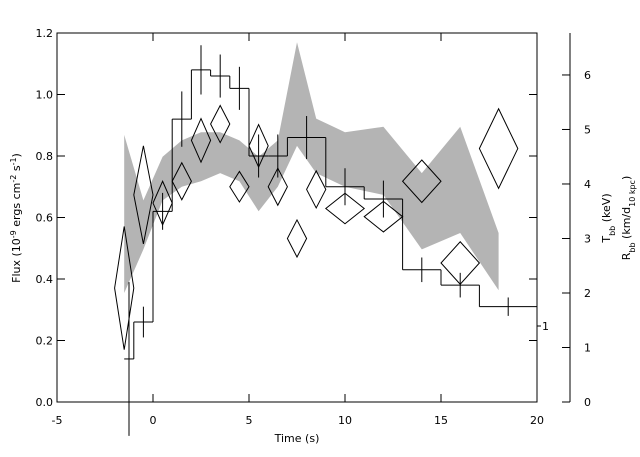  What do you see at coordinates (587, 402) in the screenshot?
I see `y2-tick-label: 0` at bounding box center [587, 402].